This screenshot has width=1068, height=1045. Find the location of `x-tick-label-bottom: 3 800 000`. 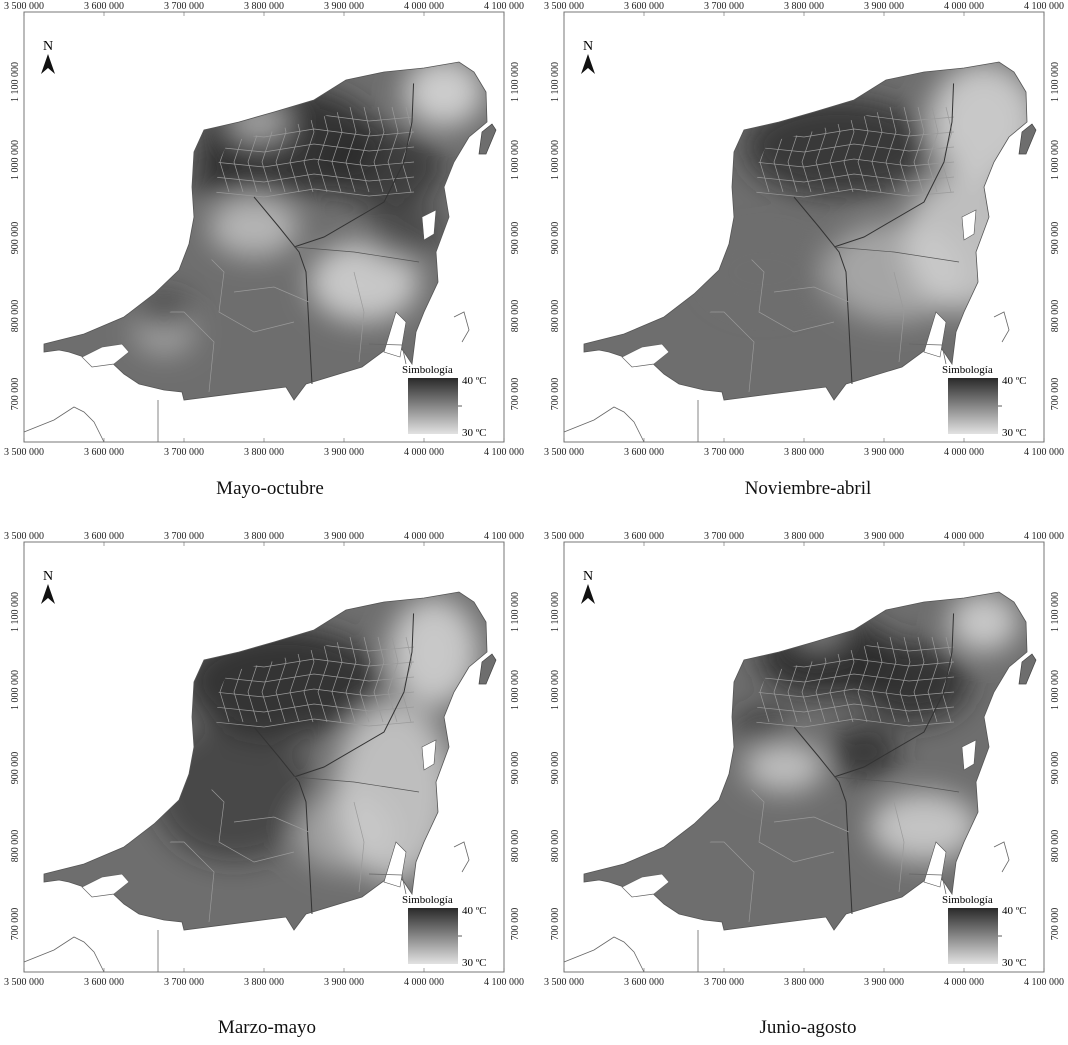

x-tick-label-bottom: 3 800 000 is located at coordinates (264, 452).